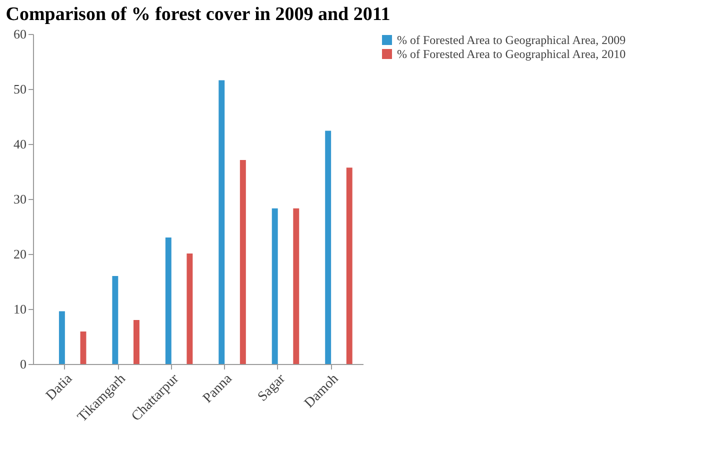 This screenshot has width=714, height=450. What do you see at coordinates (511, 54) in the screenshot?
I see `legend-label: % of Forested Area to Geographical Area, 2010` at bounding box center [511, 54].